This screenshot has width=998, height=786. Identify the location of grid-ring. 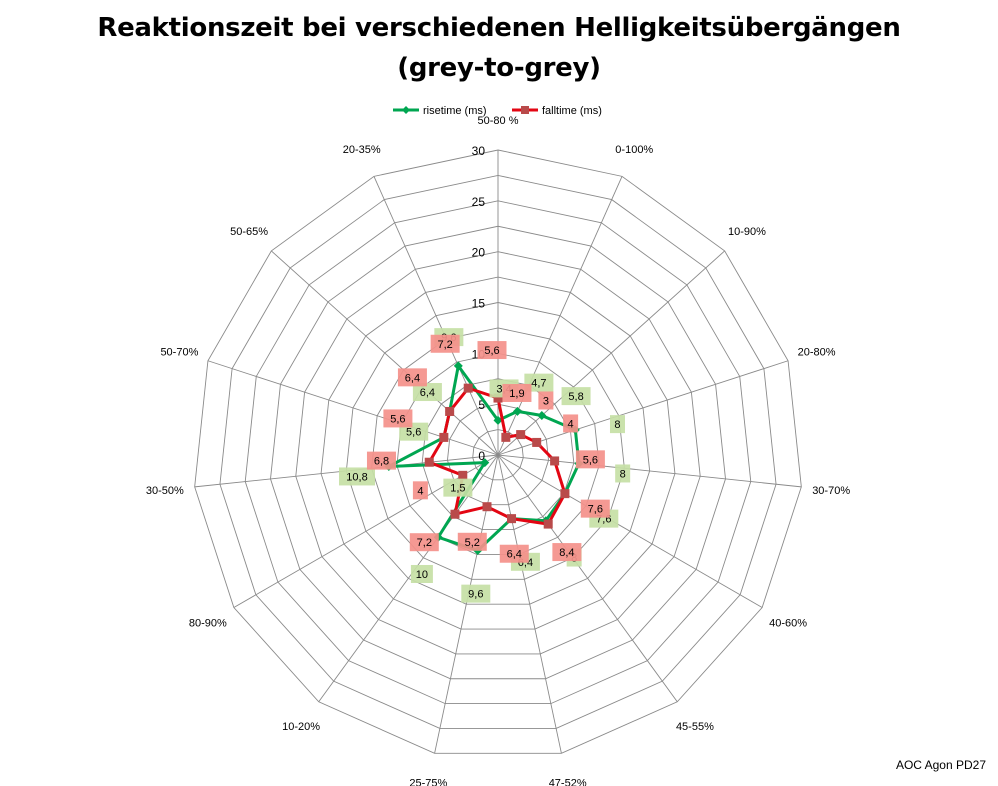
(498, 453).